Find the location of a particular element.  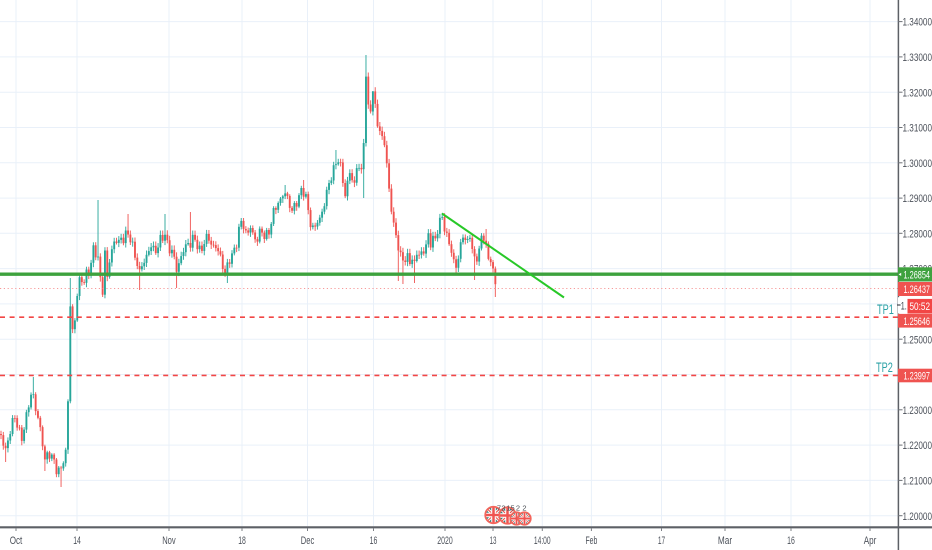

svg-text: 1.23997 is located at coordinates (917, 377).